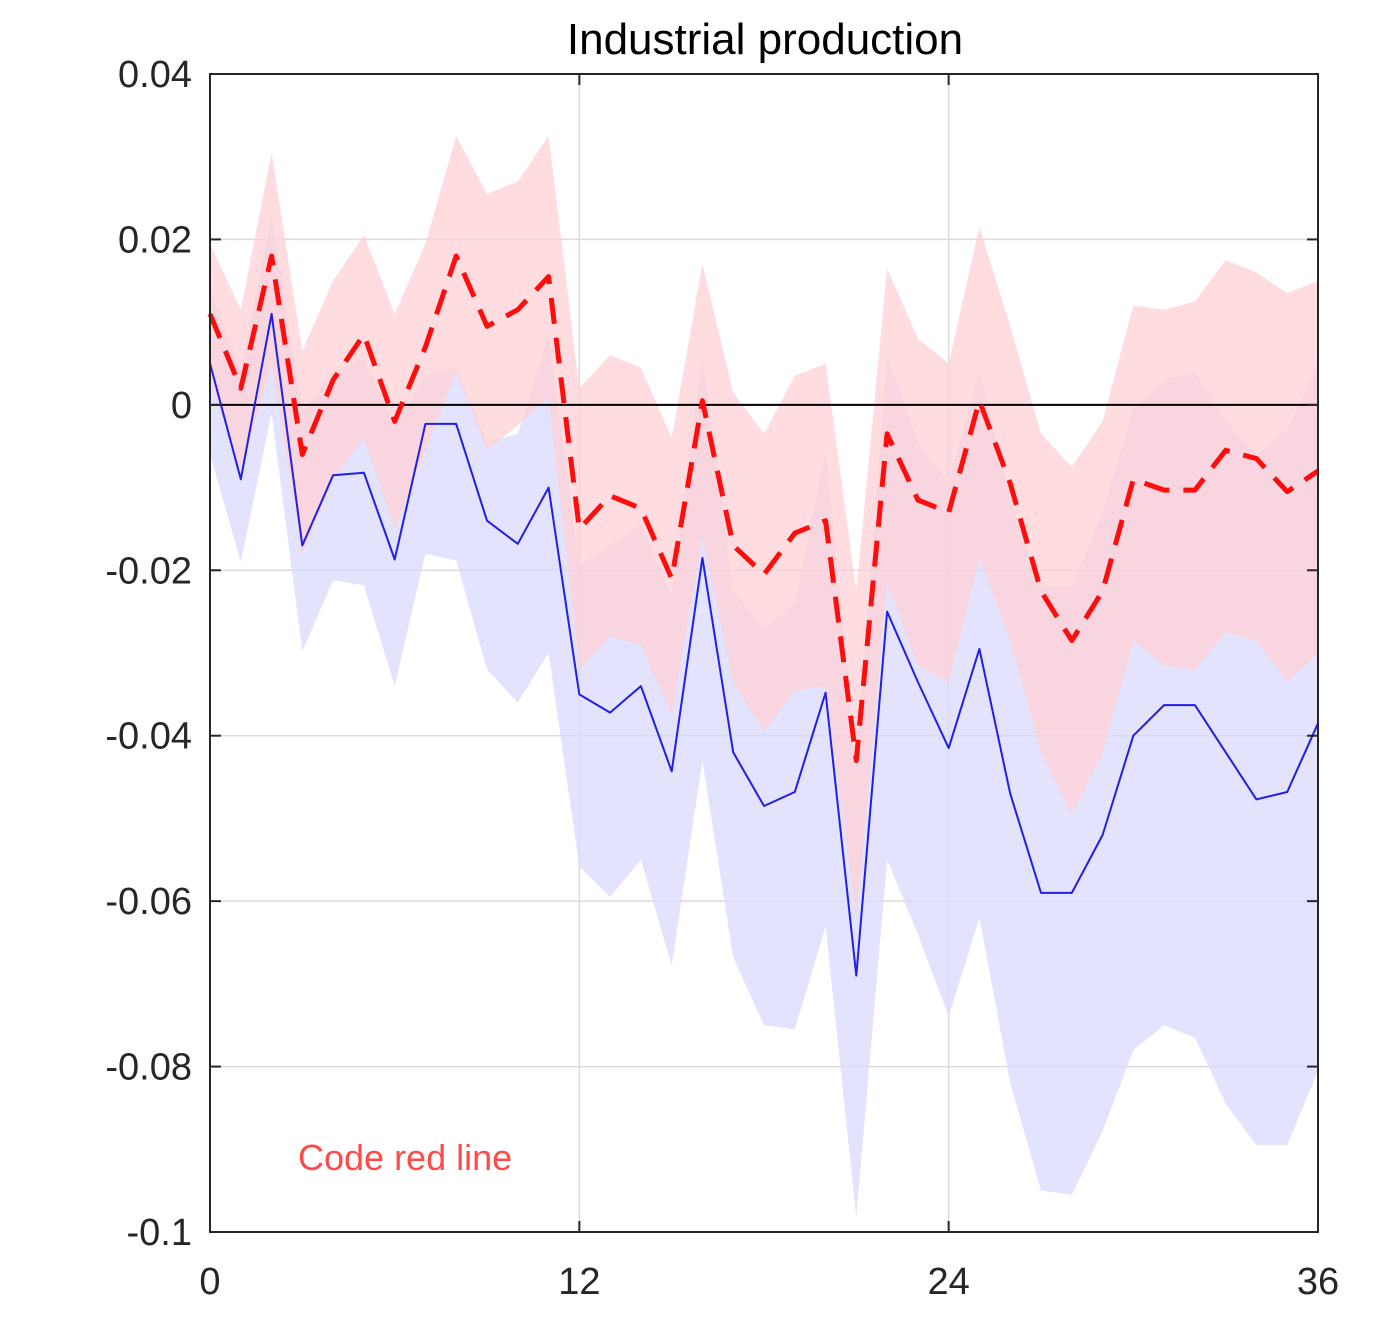  I want to click on y-tick-label: 0.04, so click(155, 75).